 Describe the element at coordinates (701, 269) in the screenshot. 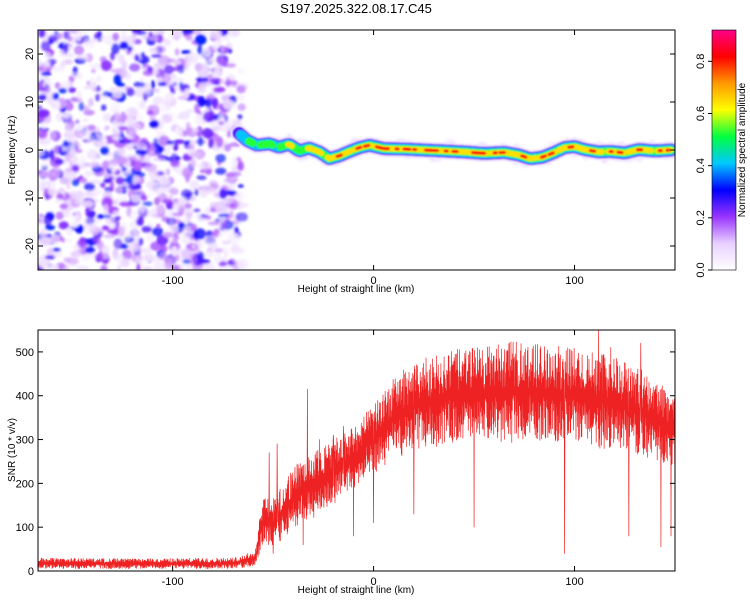

I see `colorbar-tick-label: 0.0` at that location.